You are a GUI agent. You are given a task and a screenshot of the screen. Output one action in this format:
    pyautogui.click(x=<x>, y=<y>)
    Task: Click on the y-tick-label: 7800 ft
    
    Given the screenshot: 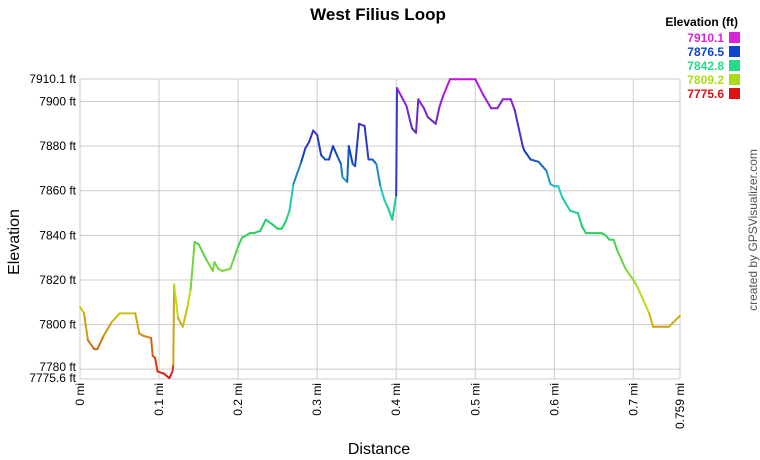 What is the action you would take?
    pyautogui.click(x=57, y=325)
    